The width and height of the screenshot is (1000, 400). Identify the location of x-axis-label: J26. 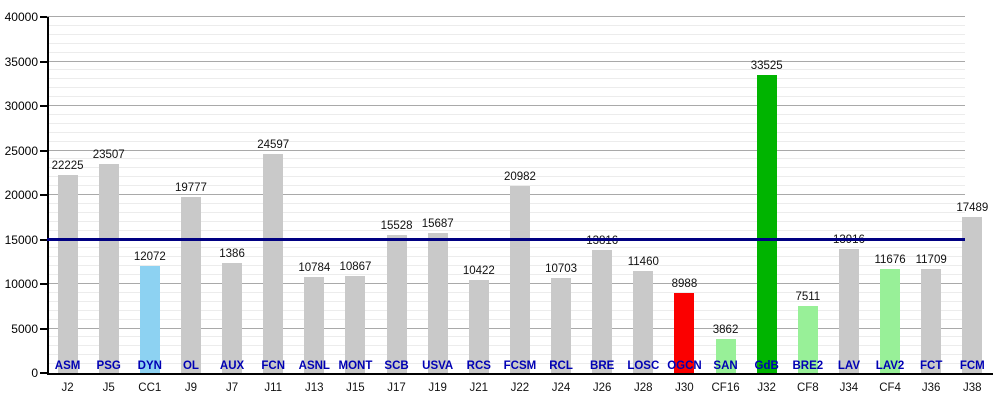
(602, 388).